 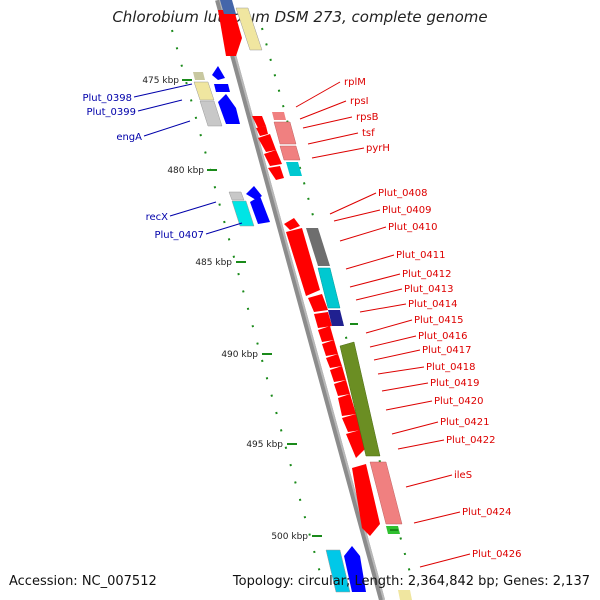 What do you see at coordinates (463, 475) in the screenshot?
I see `gene-label: ileS` at bounding box center [463, 475].